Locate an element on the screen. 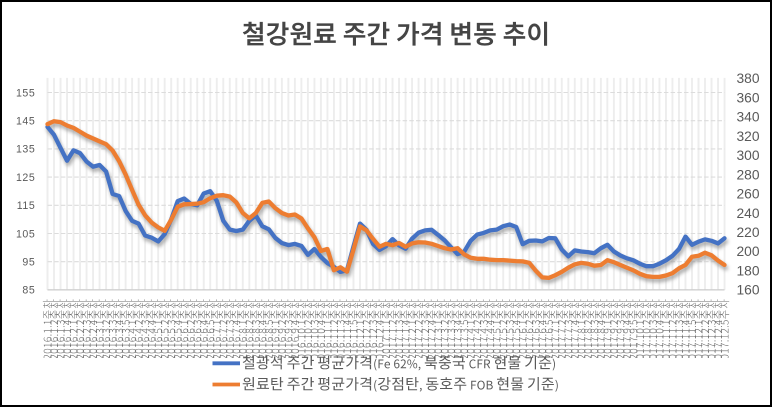 The image size is (772, 407). svg-text: 95 is located at coordinates (28, 263).